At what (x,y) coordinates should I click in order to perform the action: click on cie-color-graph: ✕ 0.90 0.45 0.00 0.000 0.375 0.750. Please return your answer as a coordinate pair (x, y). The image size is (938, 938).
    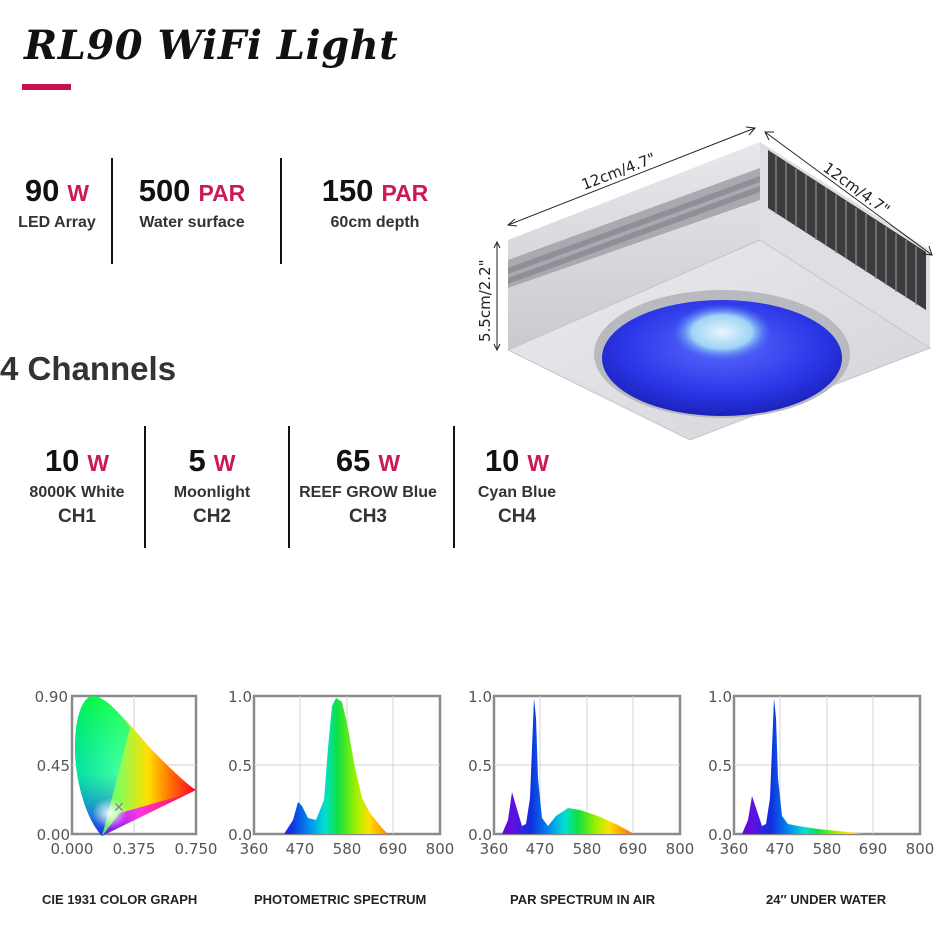
    Looking at the image, I should click on (145, 803).